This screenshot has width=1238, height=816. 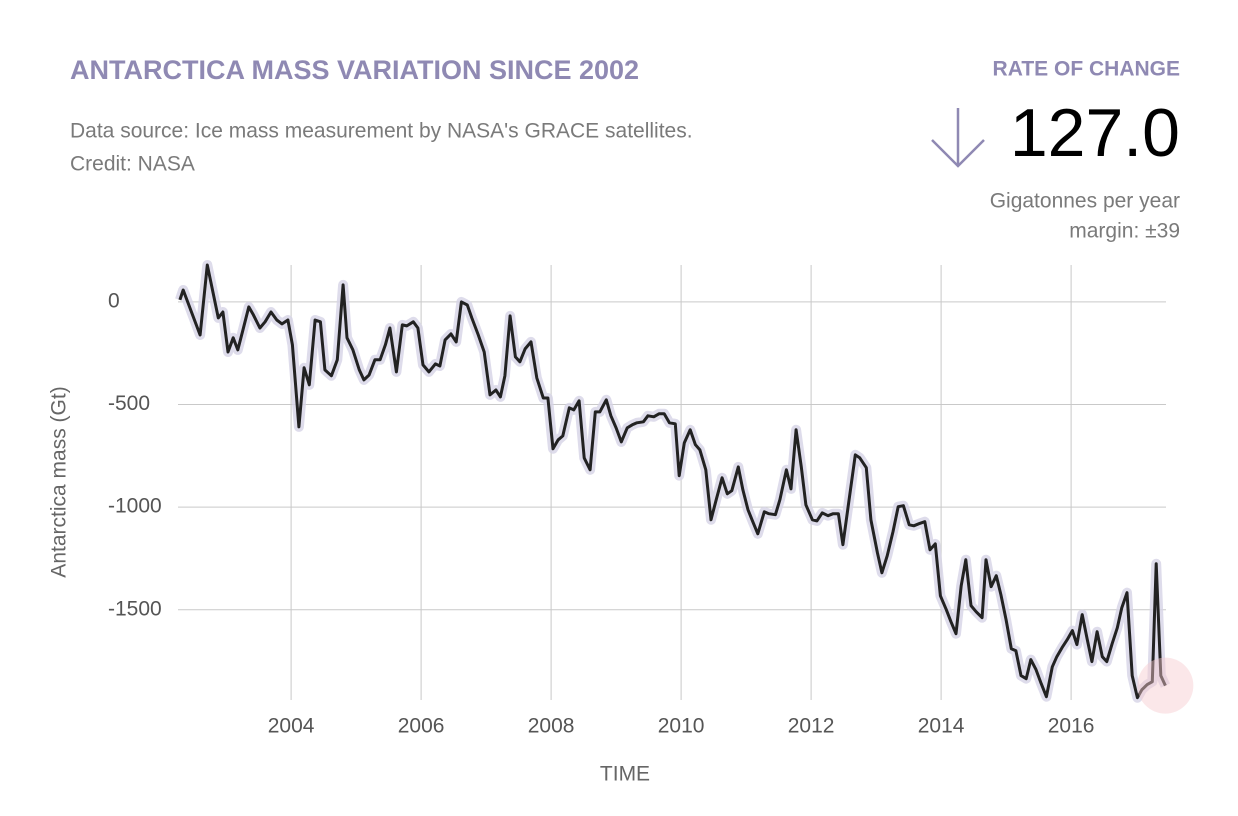 What do you see at coordinates (129, 403) in the screenshot?
I see `y-tick-label: -500` at bounding box center [129, 403].